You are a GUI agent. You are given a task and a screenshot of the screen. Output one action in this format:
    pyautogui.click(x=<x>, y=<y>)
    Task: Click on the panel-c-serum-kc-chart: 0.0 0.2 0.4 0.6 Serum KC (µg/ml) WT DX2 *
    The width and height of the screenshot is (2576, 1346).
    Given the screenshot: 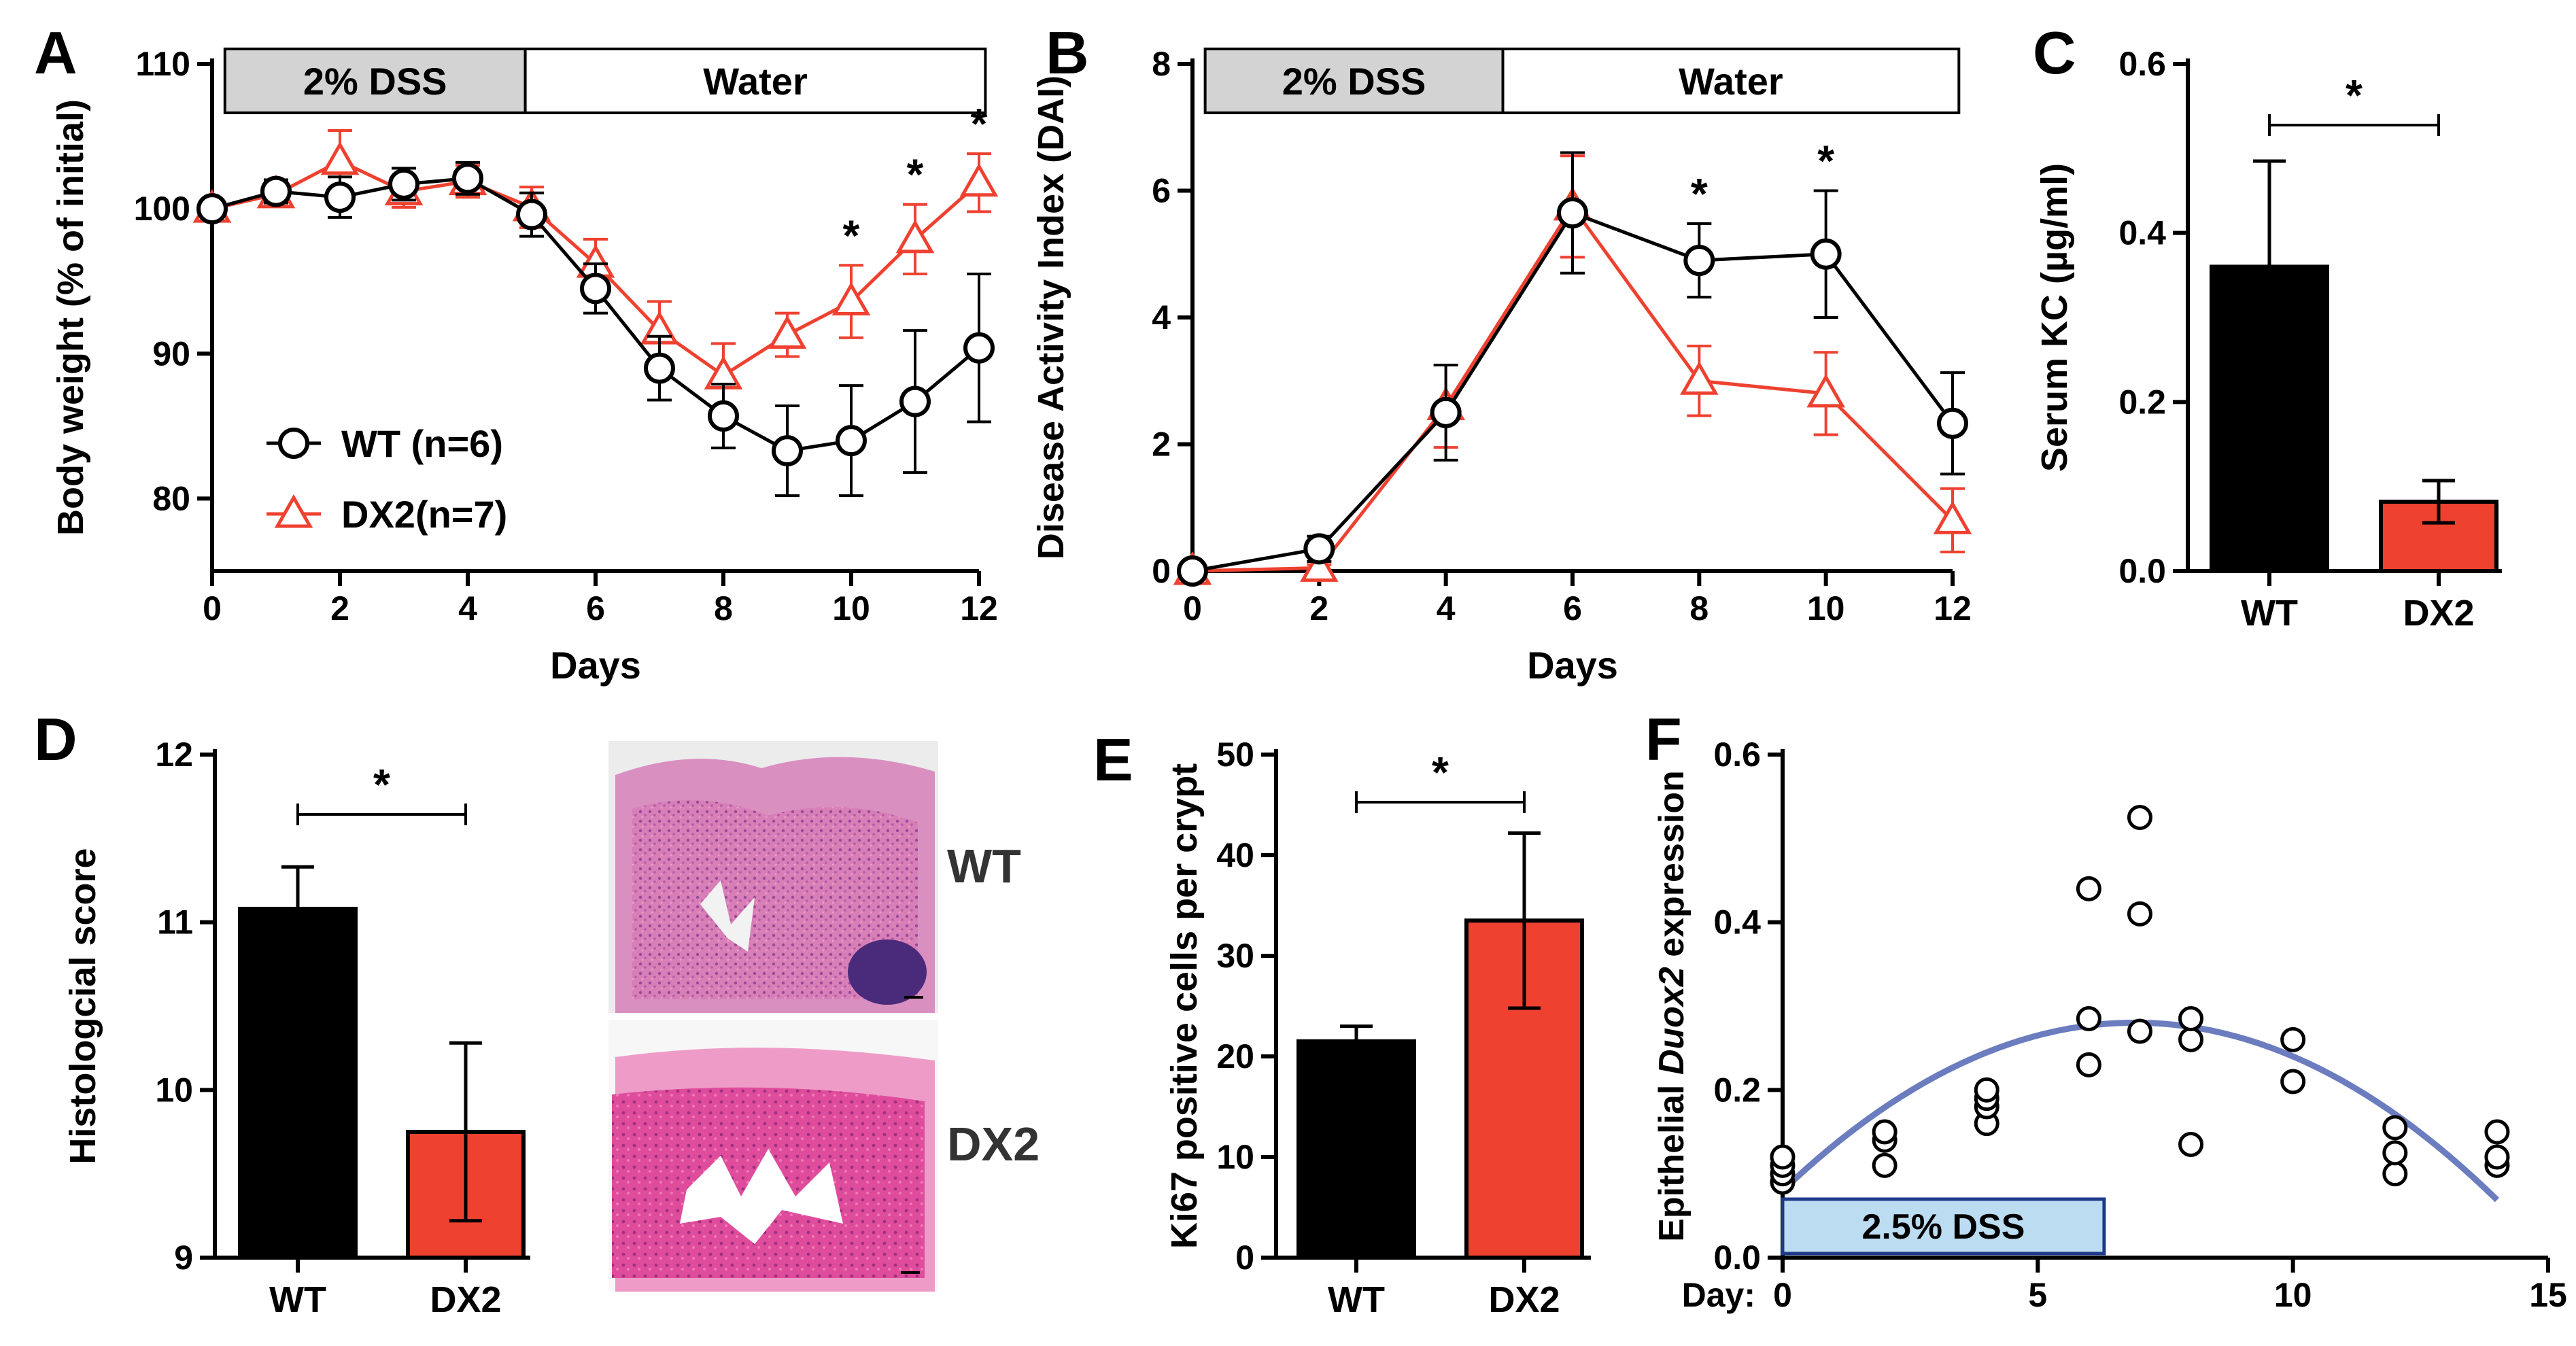 What is the action you would take?
    pyautogui.click(x=2268, y=340)
    